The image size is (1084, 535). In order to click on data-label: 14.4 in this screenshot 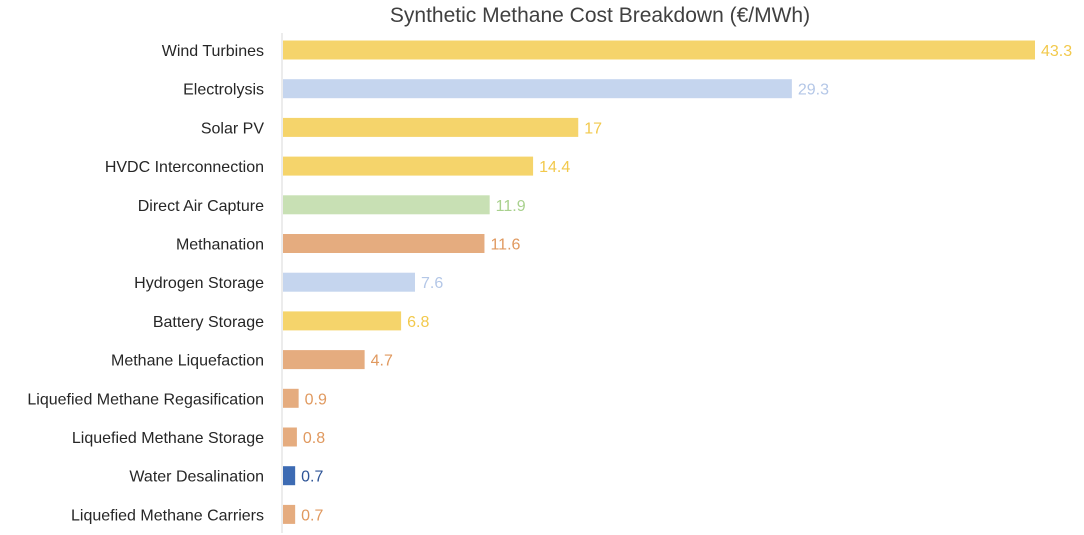, I will do `click(554, 167)`.